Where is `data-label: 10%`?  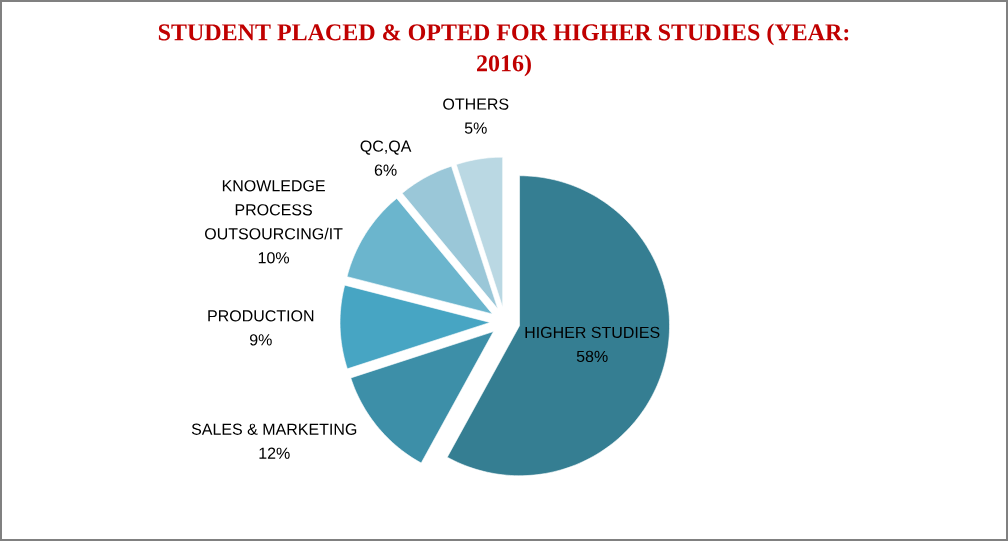
data-label: 10% is located at coordinates (274, 258).